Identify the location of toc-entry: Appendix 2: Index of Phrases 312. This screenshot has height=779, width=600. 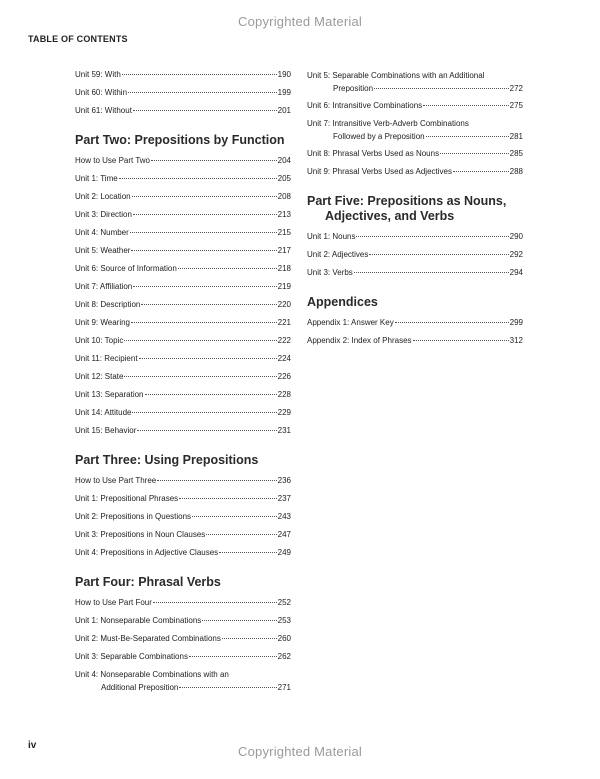
(415, 341).